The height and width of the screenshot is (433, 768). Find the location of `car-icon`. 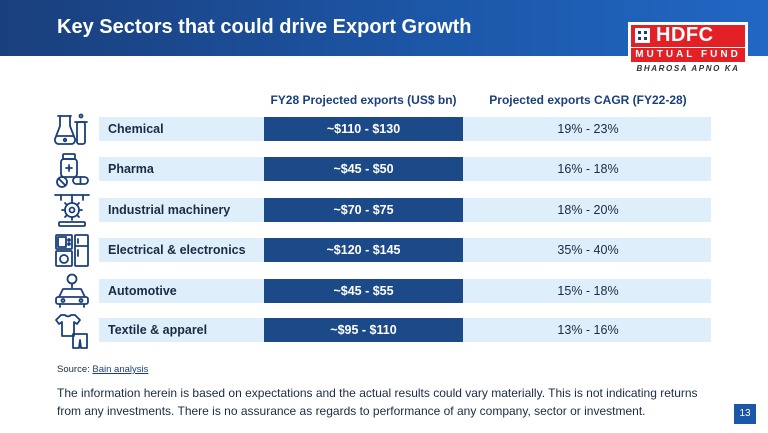

car-icon is located at coordinates (72, 290).